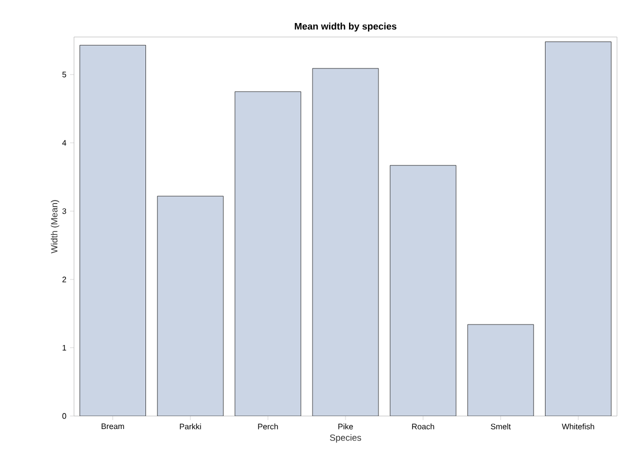  Describe the element at coordinates (346, 438) in the screenshot. I see `x-axis-title: Species` at that location.